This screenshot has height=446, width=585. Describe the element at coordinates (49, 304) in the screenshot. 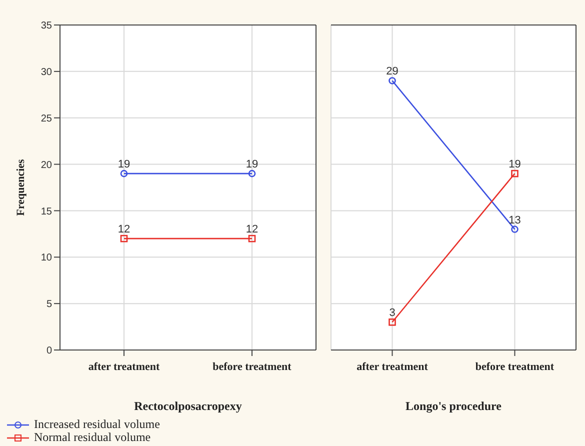

I see `y-tick-label: 5` at that location.